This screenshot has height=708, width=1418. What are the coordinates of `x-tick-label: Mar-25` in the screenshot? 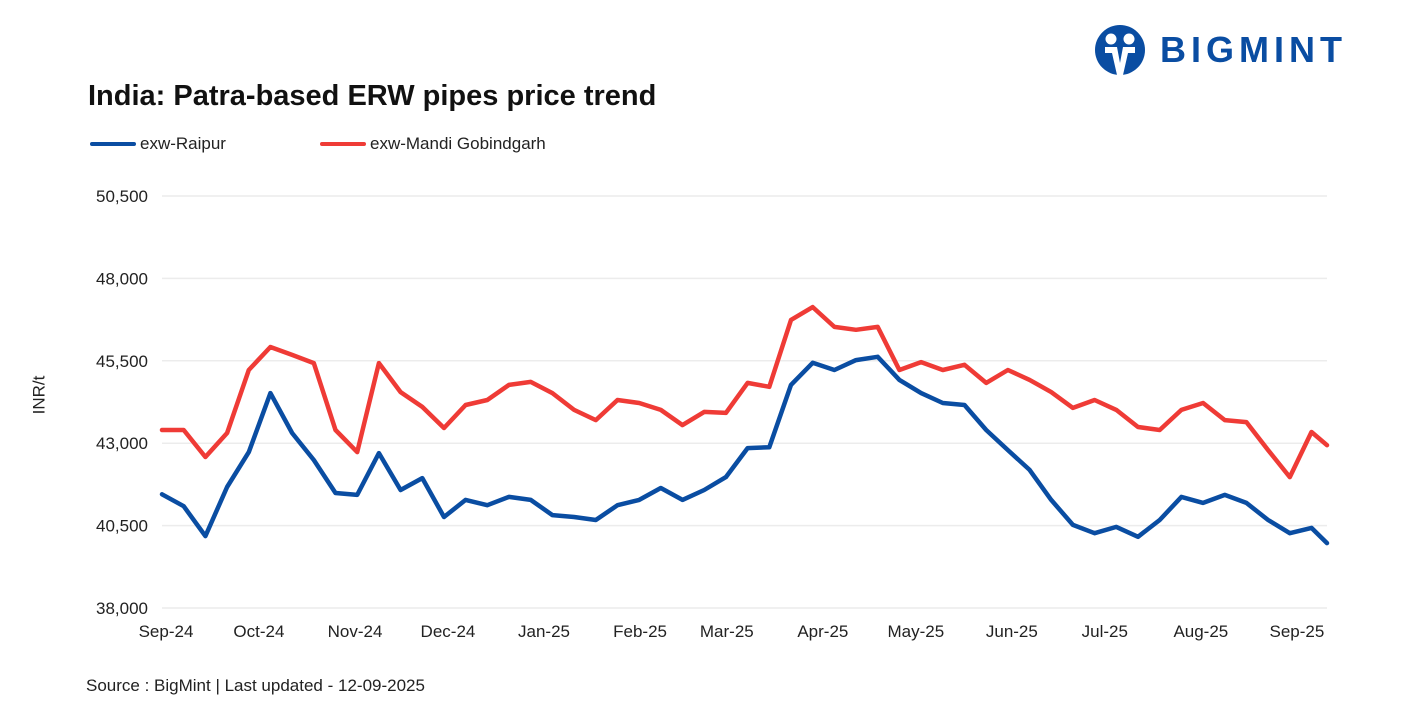 It's located at (727, 631).